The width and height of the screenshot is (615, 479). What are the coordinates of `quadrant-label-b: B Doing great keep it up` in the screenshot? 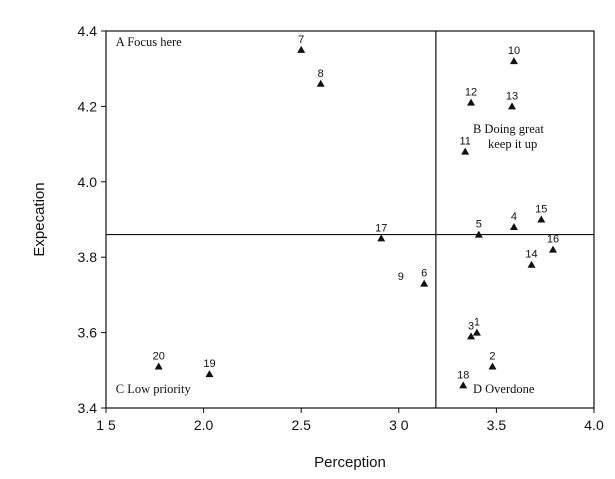 It's located at (508, 136).